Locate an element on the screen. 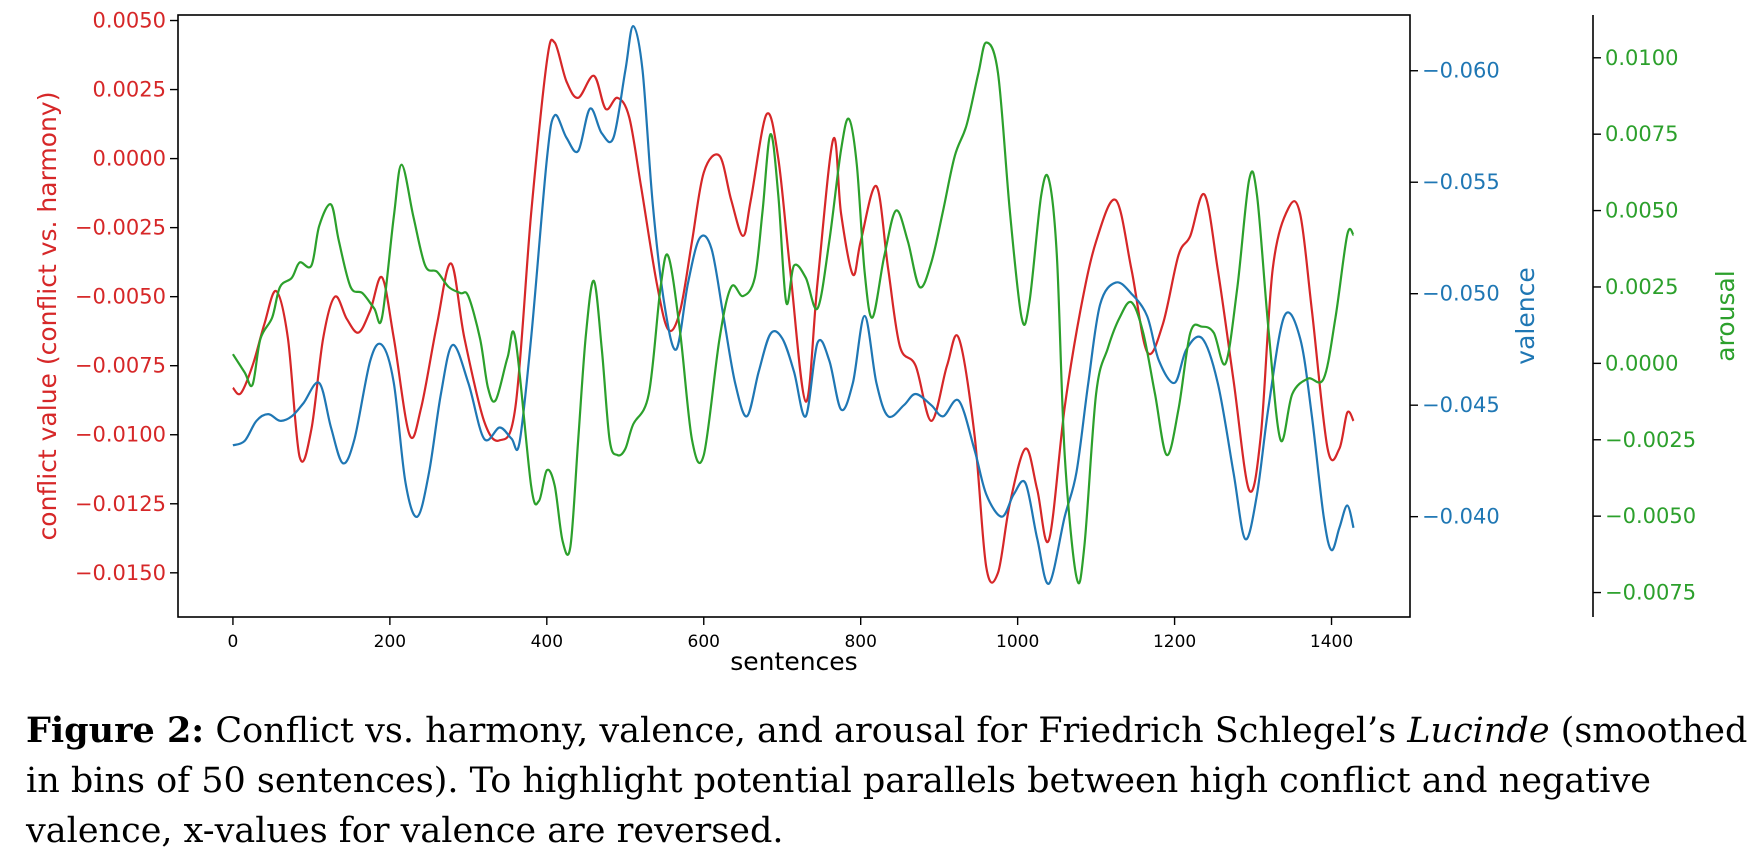 This screenshot has width=1760, height=868. valence-axis-label: valence is located at coordinates (1525, 315).